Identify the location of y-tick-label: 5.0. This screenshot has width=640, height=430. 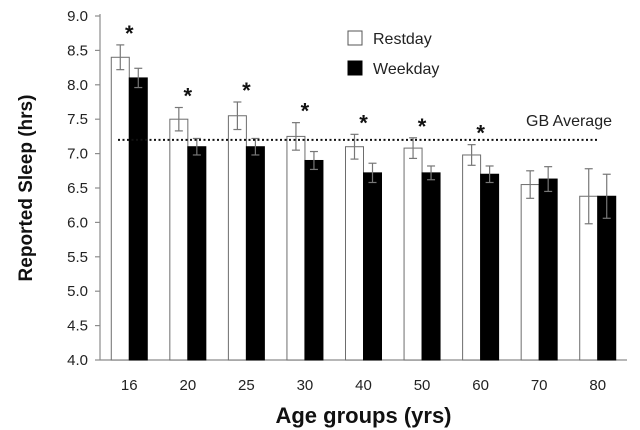
(77, 291).